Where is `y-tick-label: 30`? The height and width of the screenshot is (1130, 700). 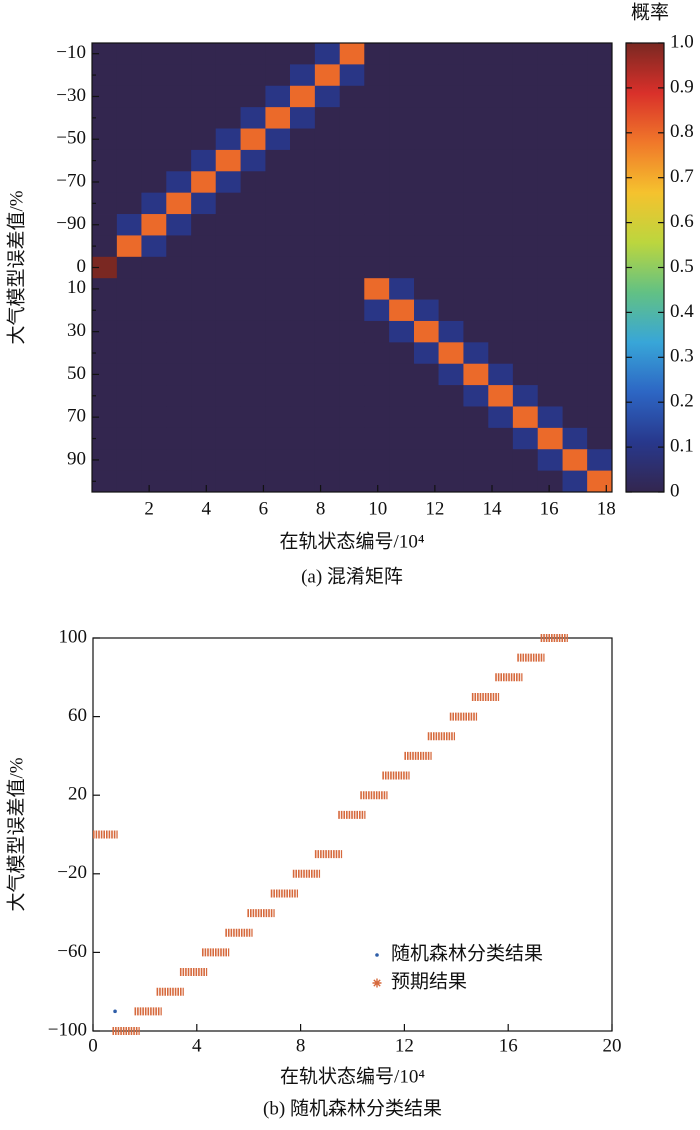 y-tick-label: 30 is located at coordinates (76, 330).